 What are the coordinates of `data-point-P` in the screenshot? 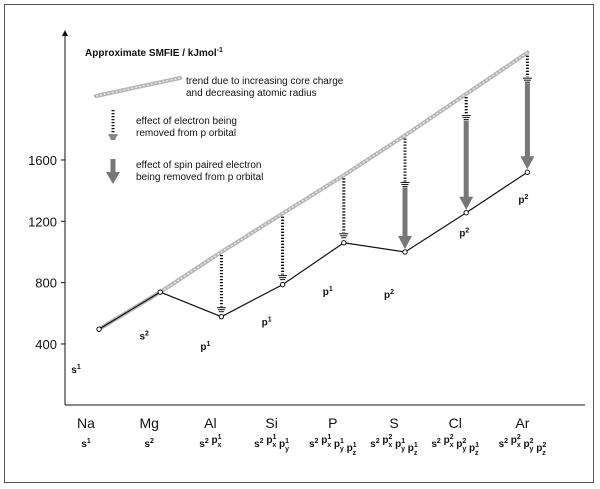 It's located at (344, 243).